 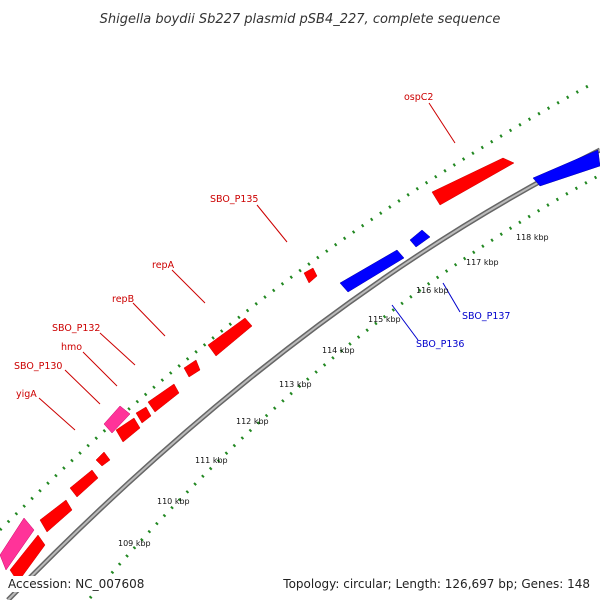 What do you see at coordinates (76, 584) in the screenshot?
I see `accession-text: Accession: NC_007608` at bounding box center [76, 584].